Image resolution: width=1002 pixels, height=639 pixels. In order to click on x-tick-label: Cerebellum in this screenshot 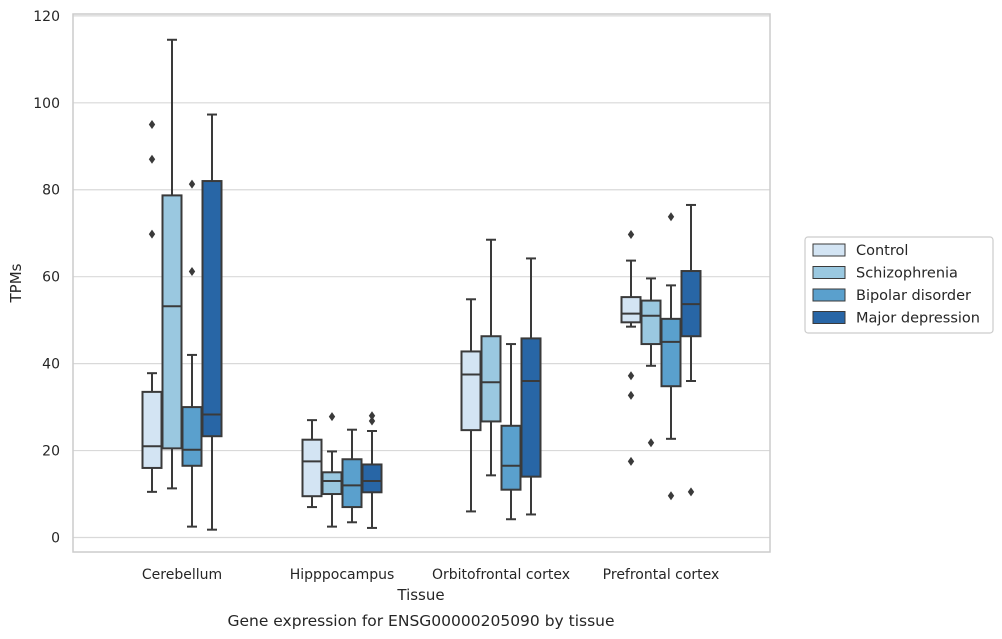, I will do `click(182, 575)`.